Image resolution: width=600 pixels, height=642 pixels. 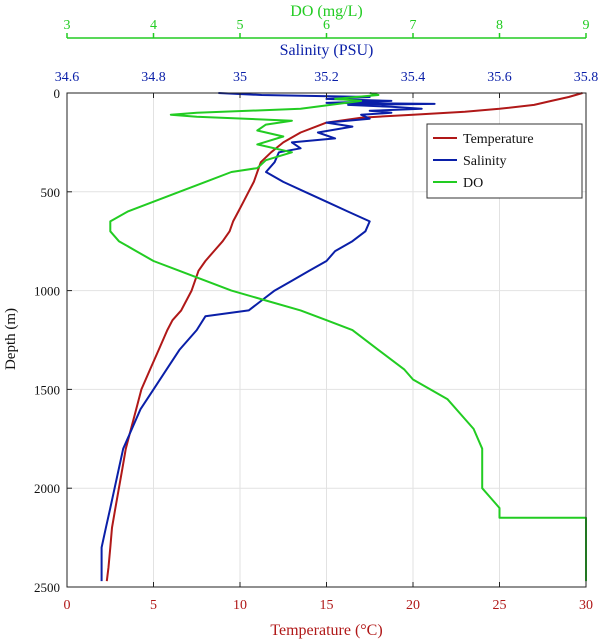 I want to click on temperature-tick-label: 15, so click(x=327, y=605).